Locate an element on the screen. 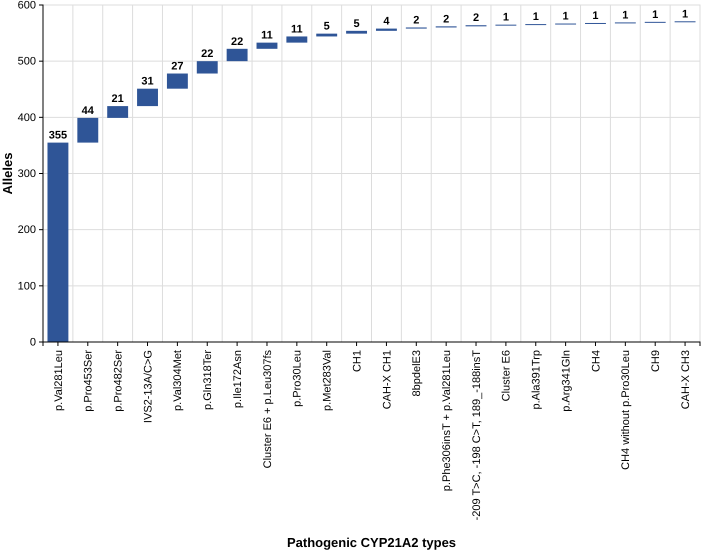  y-tick-label: 200 is located at coordinates (27, 230).